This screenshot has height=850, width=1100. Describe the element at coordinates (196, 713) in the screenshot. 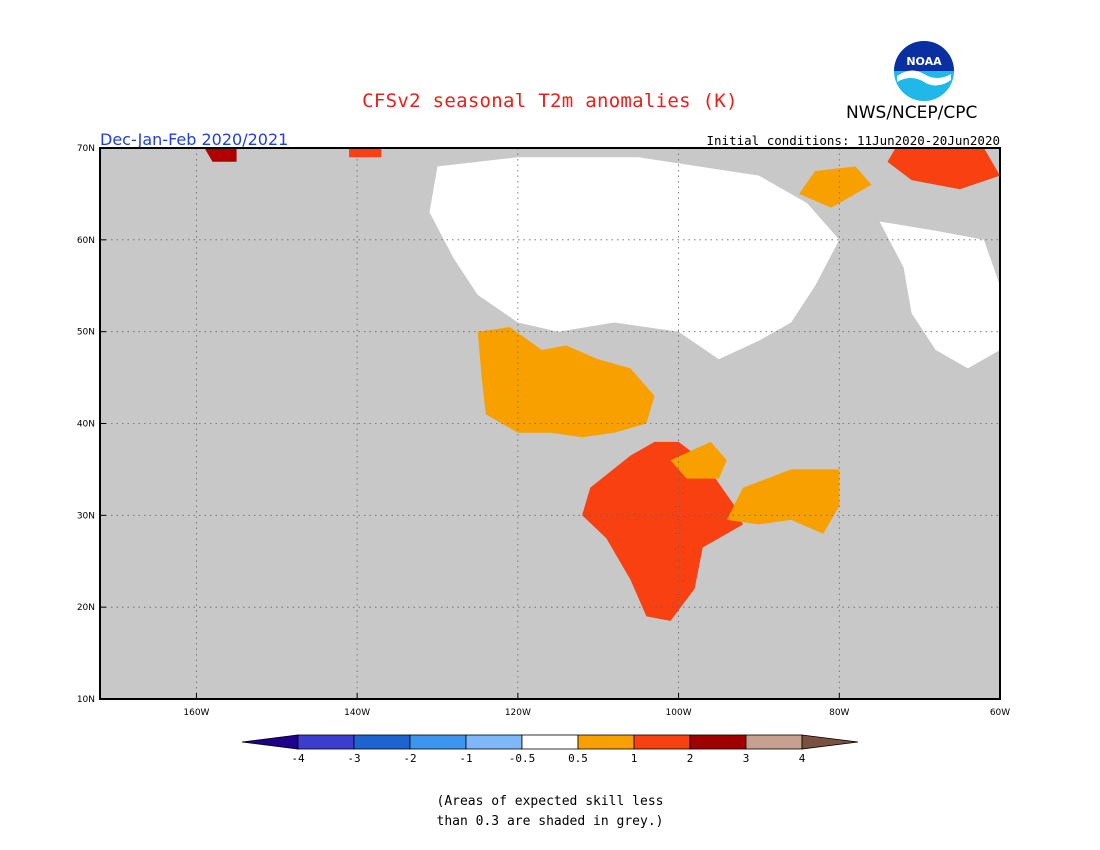

I see `lon-tick-label: 160W` at that location.